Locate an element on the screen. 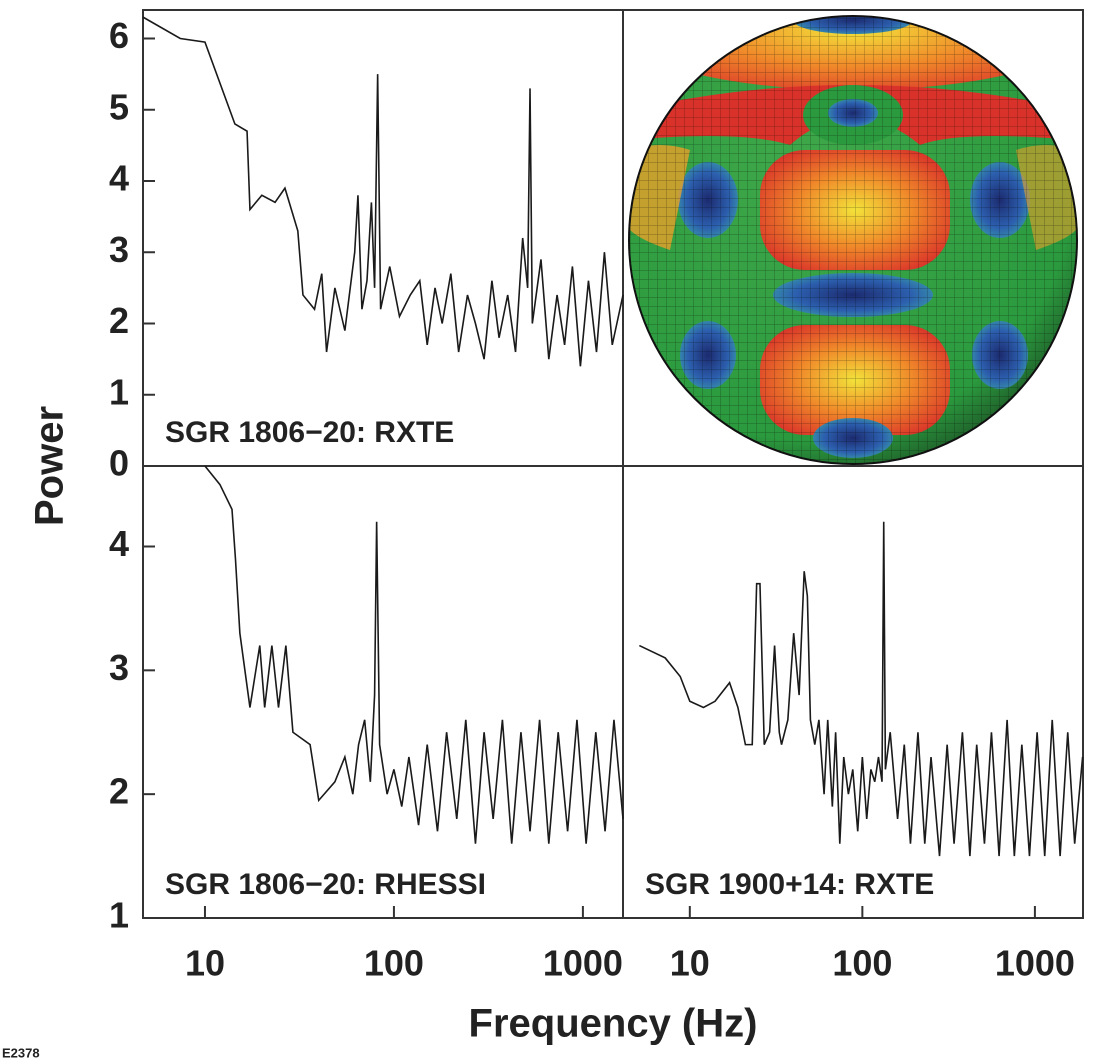  panel-label: SGR 1806−20: RHESSI is located at coordinates (325, 884).